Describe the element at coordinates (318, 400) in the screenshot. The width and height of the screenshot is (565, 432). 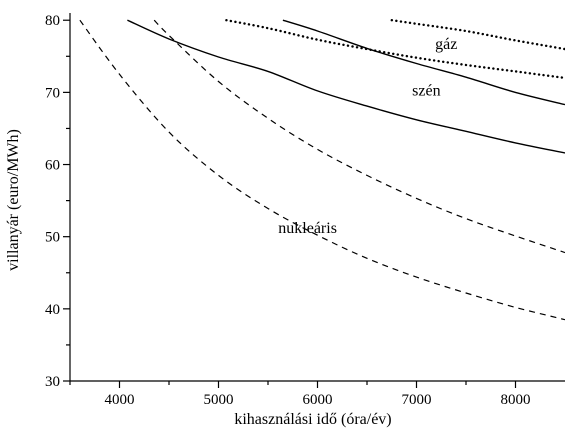
I see `x-tick-label: 6000` at that location.